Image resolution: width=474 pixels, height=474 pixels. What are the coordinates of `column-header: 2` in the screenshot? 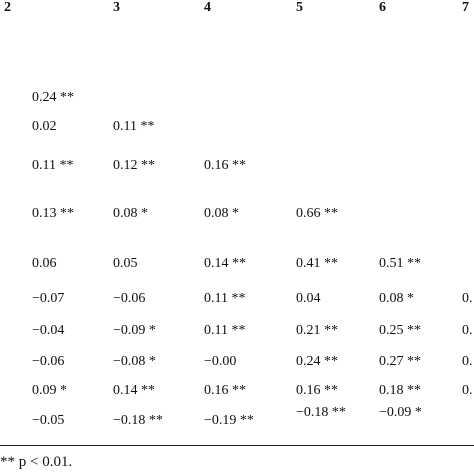 It's located at (7, 7).